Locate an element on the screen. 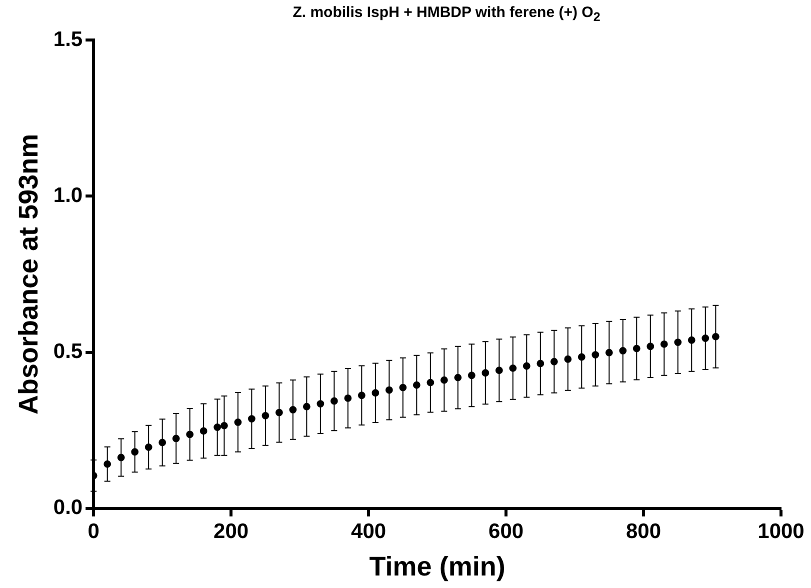 The width and height of the screenshot is (811, 588). y-tick-label: 0.5 is located at coordinates (68, 352).